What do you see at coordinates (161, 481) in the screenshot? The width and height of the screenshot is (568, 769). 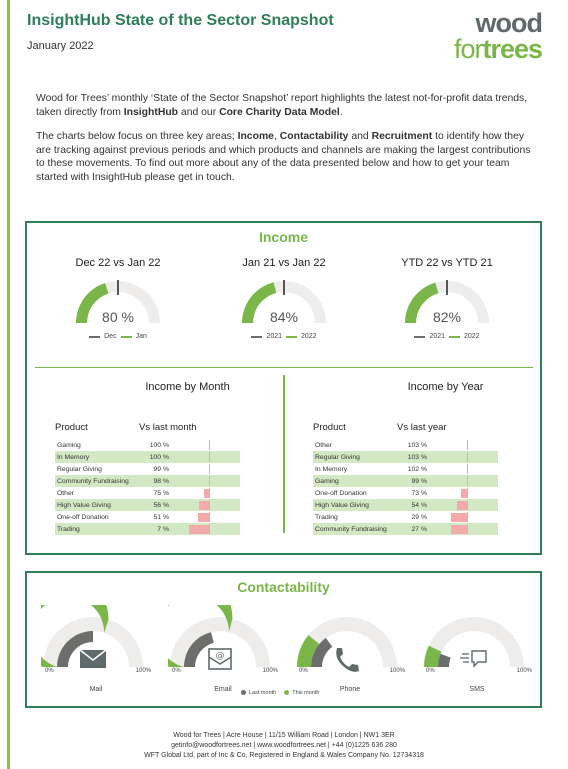 I see `row-value: 98 %` at bounding box center [161, 481].